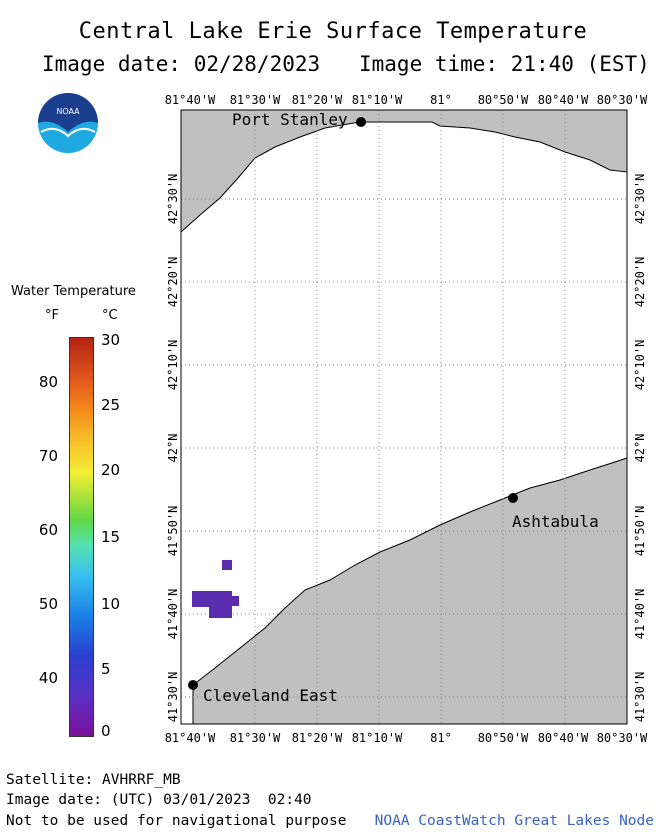  What do you see at coordinates (52, 315) in the screenshot?
I see `unit-fahrenheit: °F` at bounding box center [52, 315].